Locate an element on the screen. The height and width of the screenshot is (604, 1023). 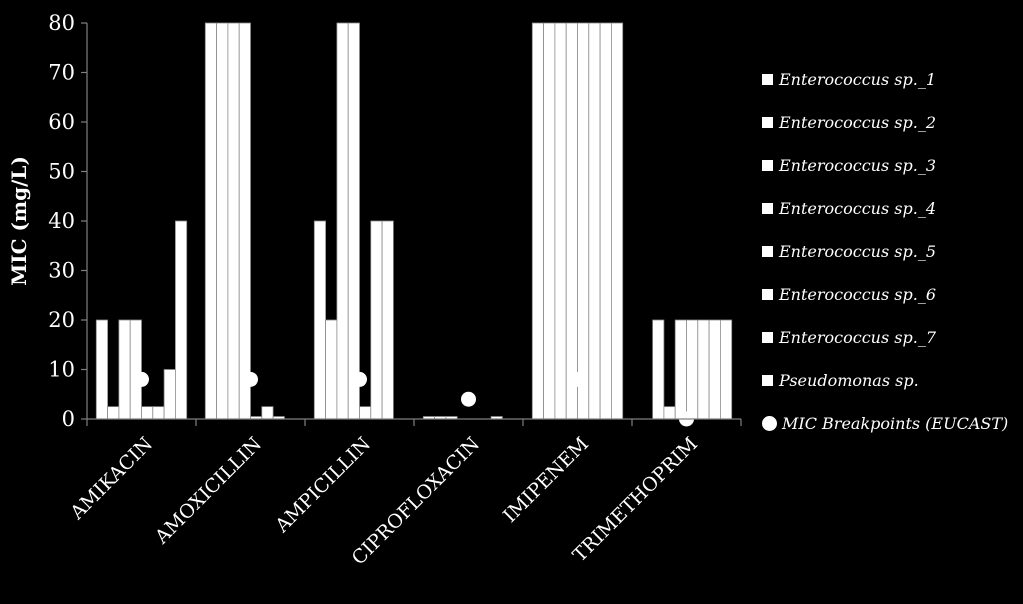
legend-label: Enterococcus sp._2 is located at coordinates (857, 122).